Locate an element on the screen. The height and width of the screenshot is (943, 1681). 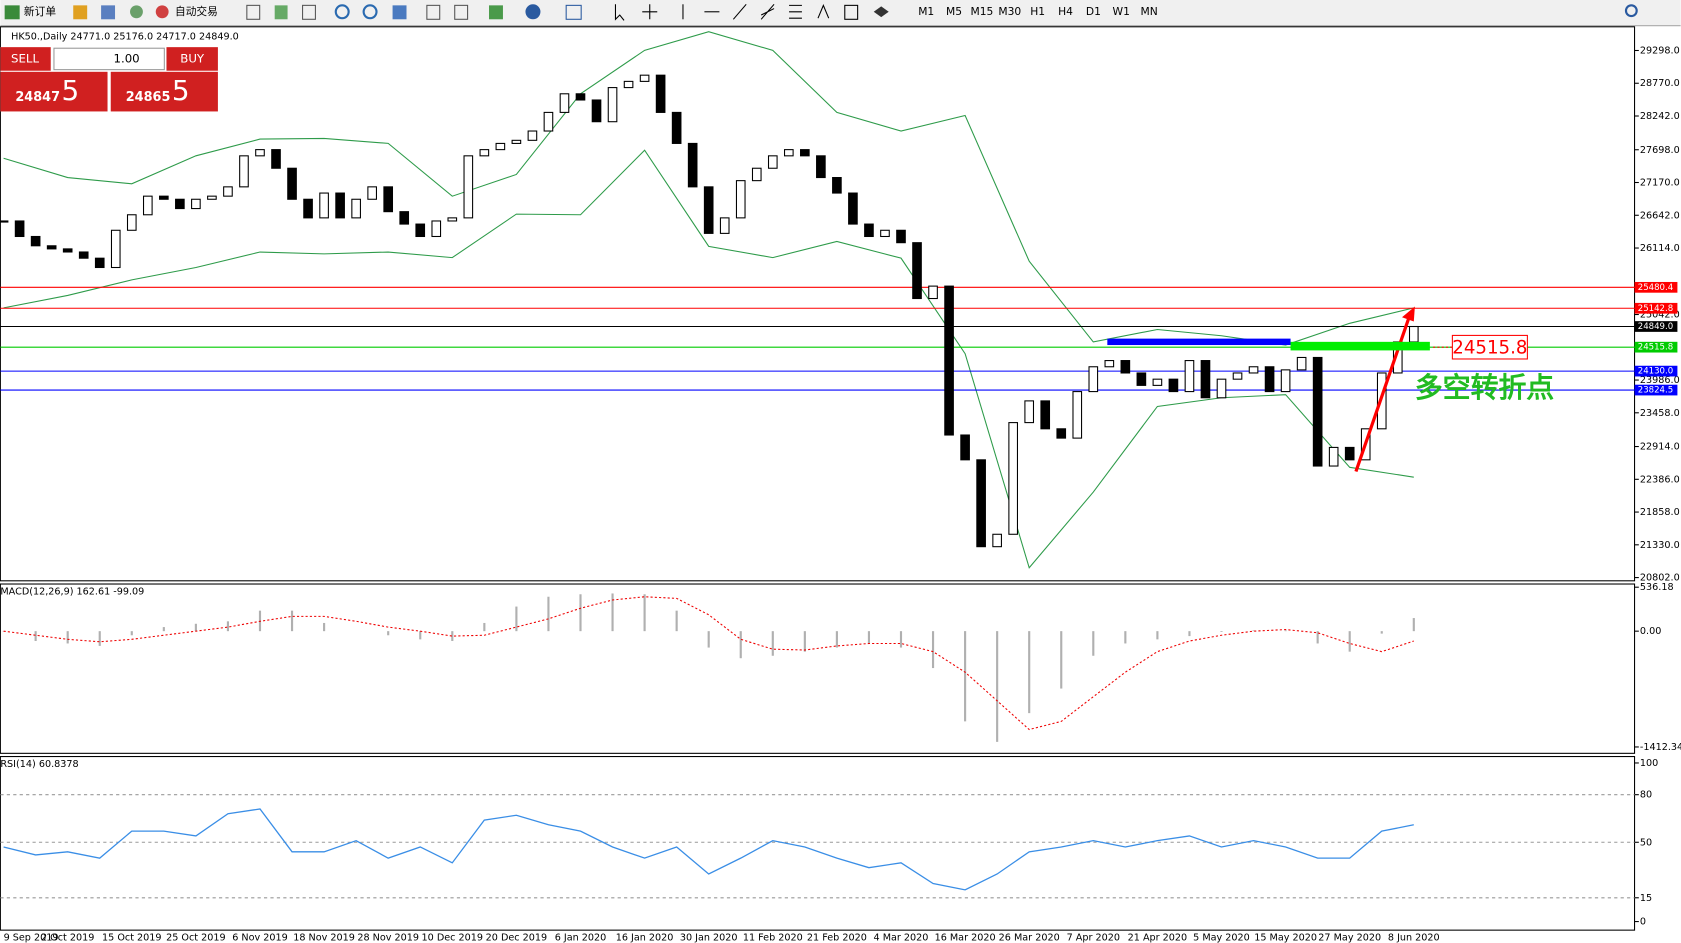
periods-icon is located at coordinates (533, 12).